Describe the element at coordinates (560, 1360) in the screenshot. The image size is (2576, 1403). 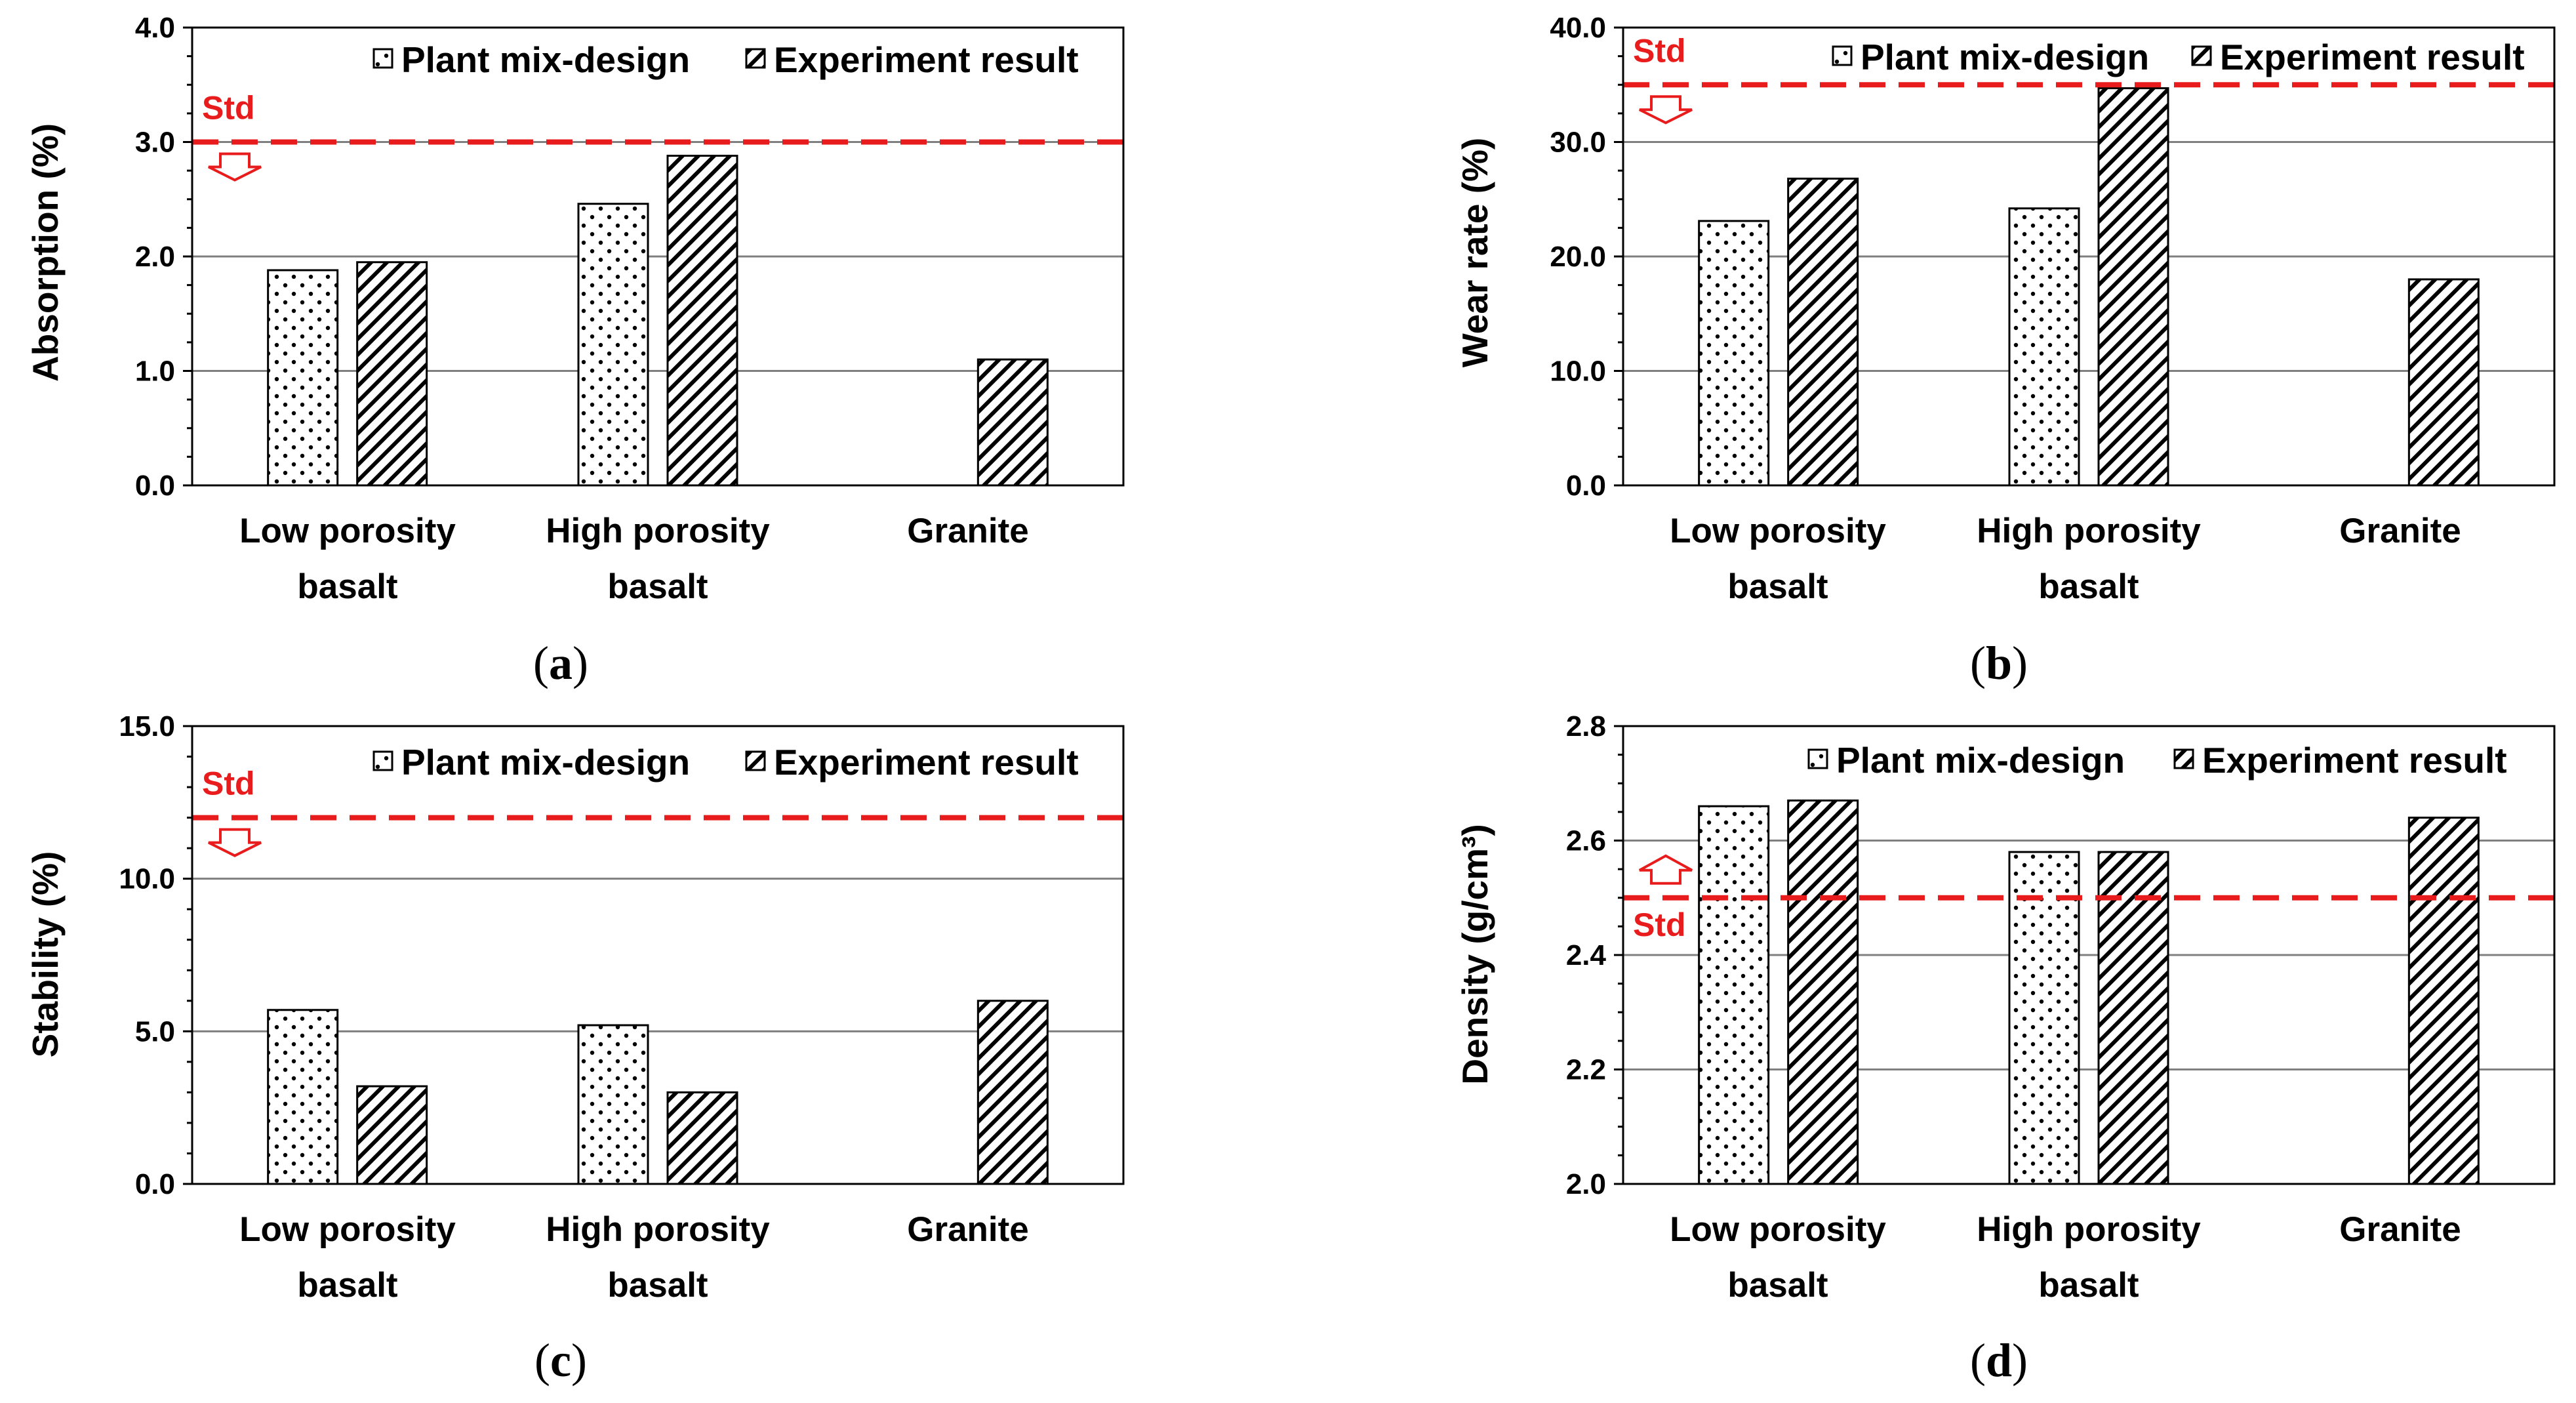
I see `panel-label: (c)` at that location.